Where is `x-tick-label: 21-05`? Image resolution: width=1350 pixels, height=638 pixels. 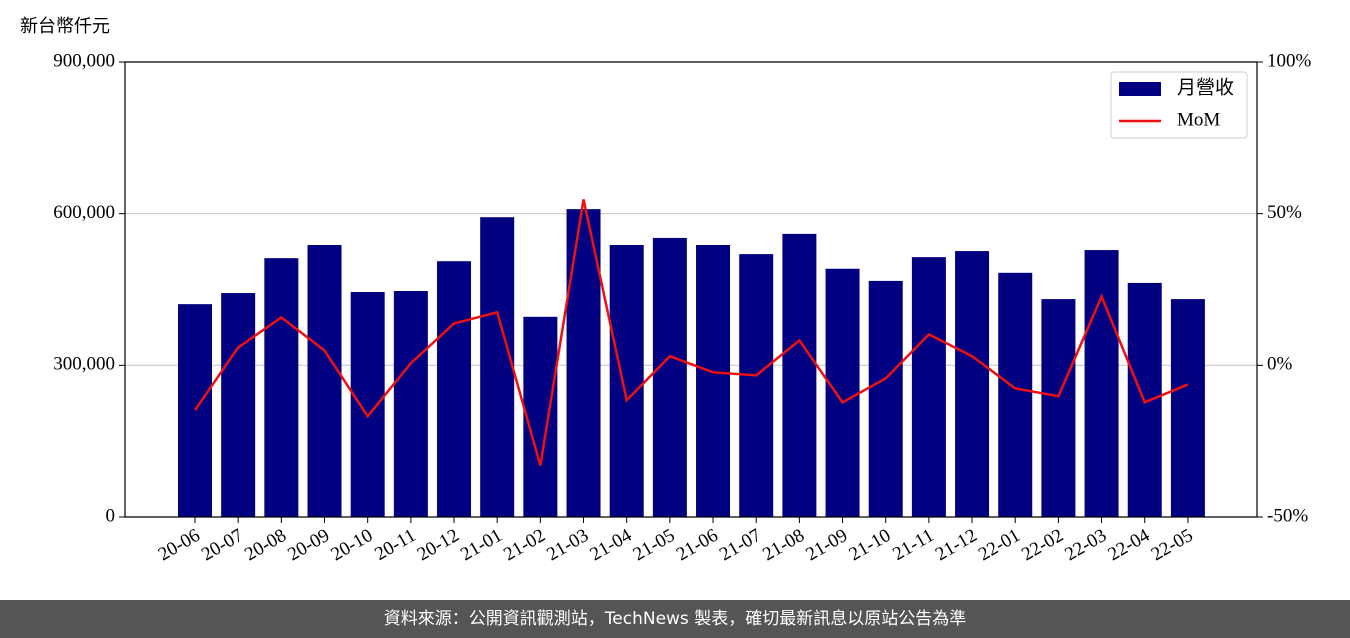
x-tick-label: 21-05 is located at coordinates (654, 545).